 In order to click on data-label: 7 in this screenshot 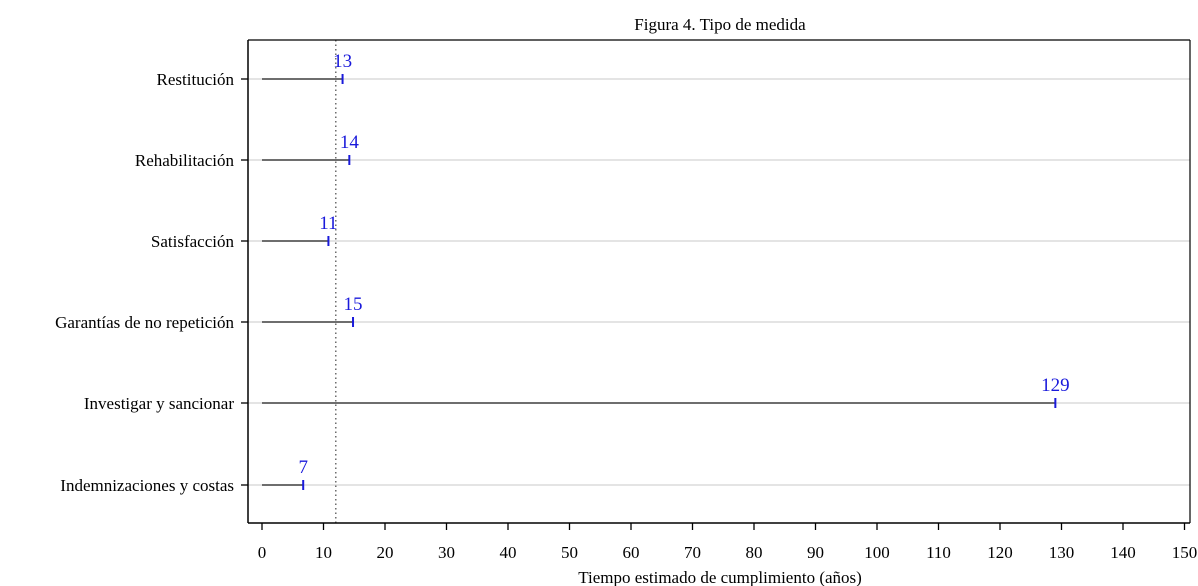, I will do `click(303, 467)`.